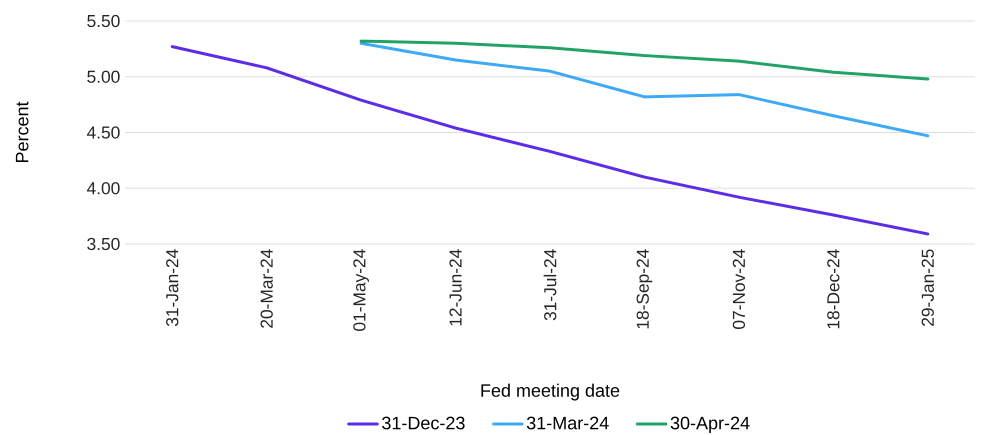  What do you see at coordinates (103, 21) in the screenshot?
I see `y-tick-label: 5.50` at bounding box center [103, 21].